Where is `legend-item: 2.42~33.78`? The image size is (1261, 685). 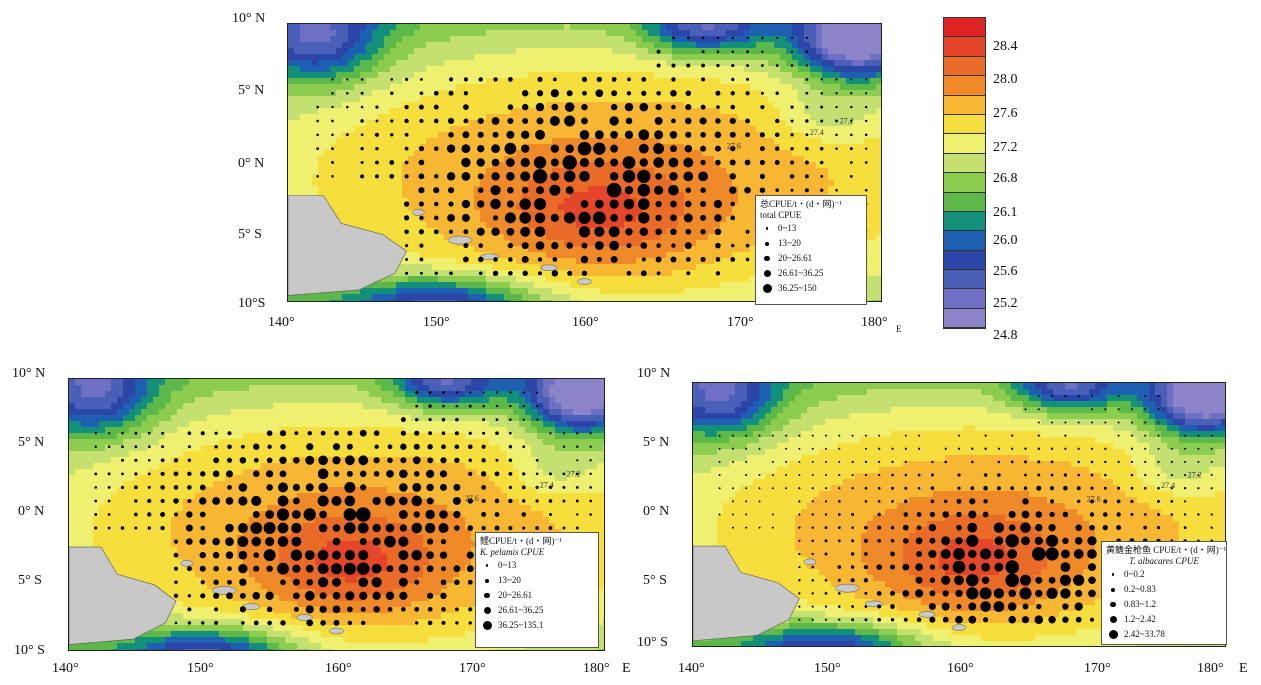
legend-item: 2.42~33.78 is located at coordinates (1164, 634).